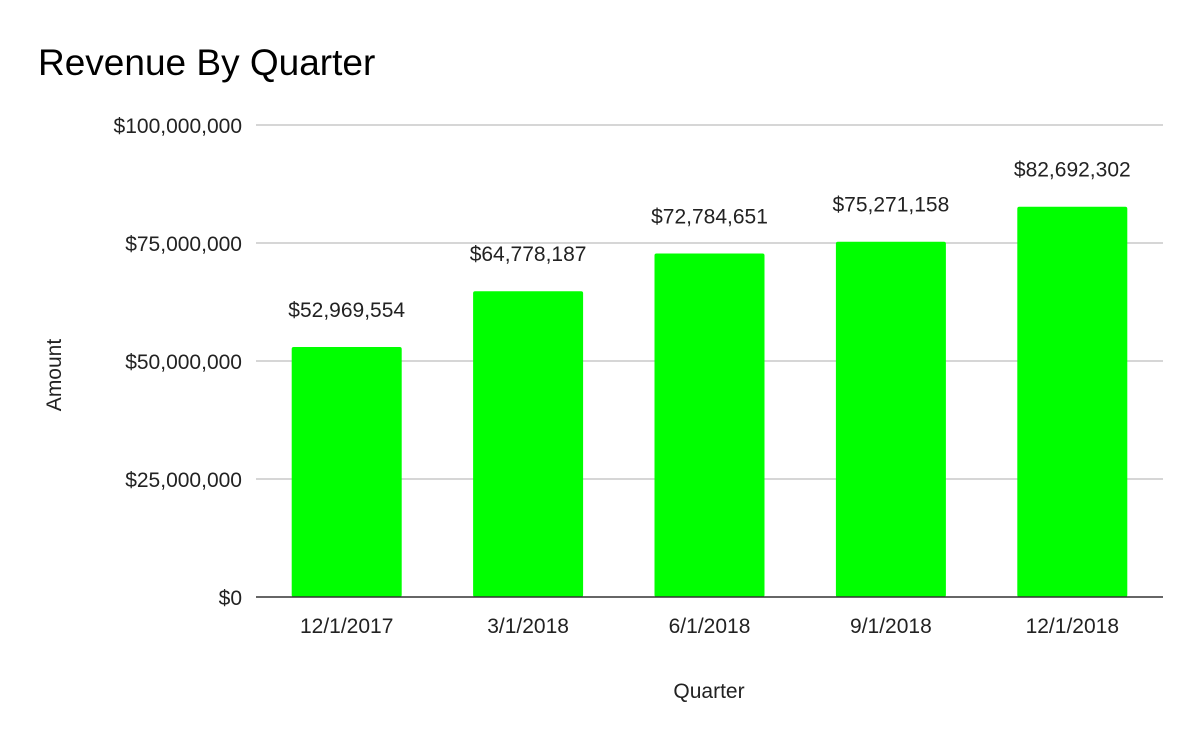 This screenshot has width=1200, height=747. What do you see at coordinates (183, 480) in the screenshot?
I see `y-tick-label: $25,000,000` at bounding box center [183, 480].